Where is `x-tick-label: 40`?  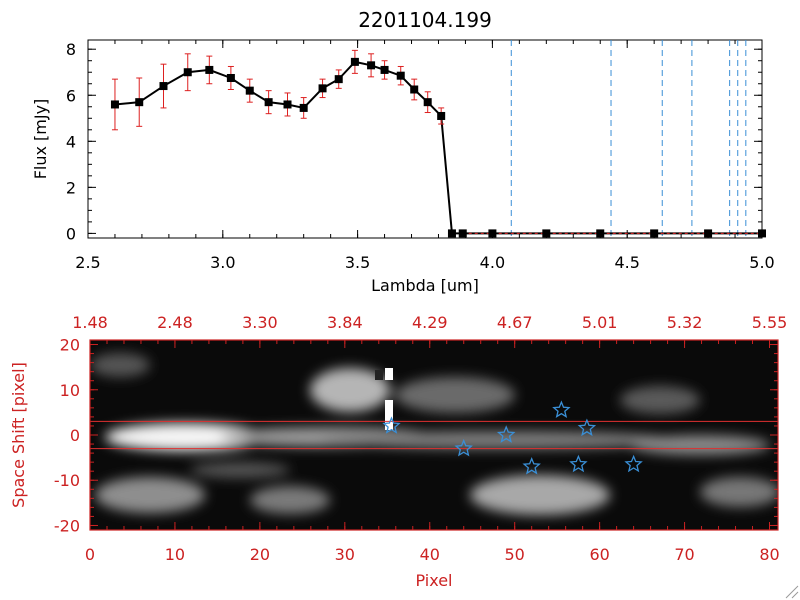 x-tick-label: 40 is located at coordinates (430, 554).